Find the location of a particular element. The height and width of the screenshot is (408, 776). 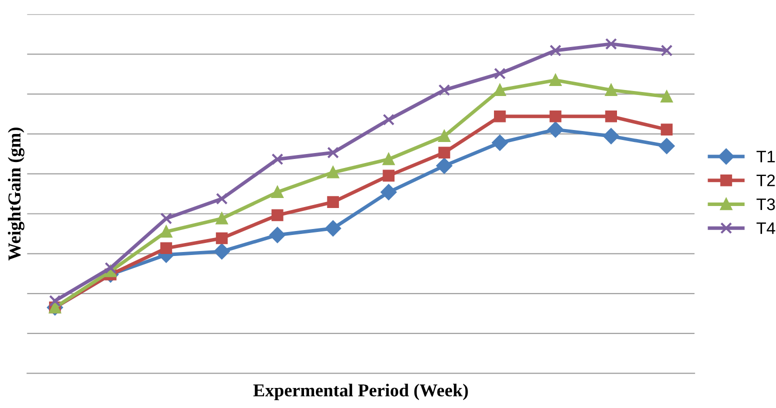

legend-label: T1 is located at coordinates (765, 156).